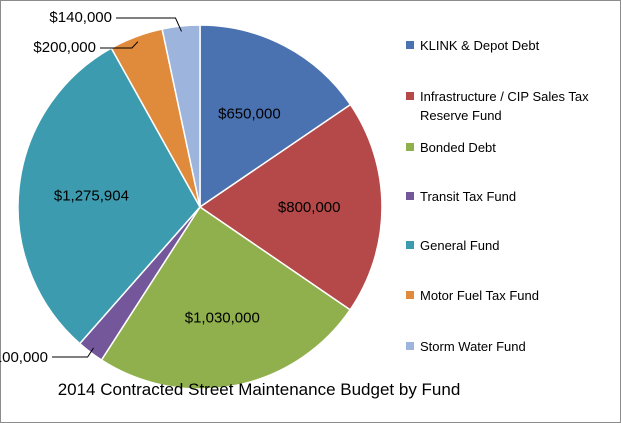 This screenshot has width=621, height=423. I want to click on legend-swatch-storm-water-fund, so click(410, 346).